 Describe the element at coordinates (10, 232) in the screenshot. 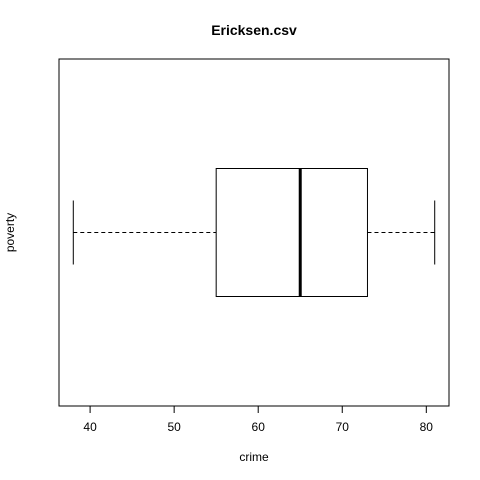

I see `y-axis-label: poverty` at that location.